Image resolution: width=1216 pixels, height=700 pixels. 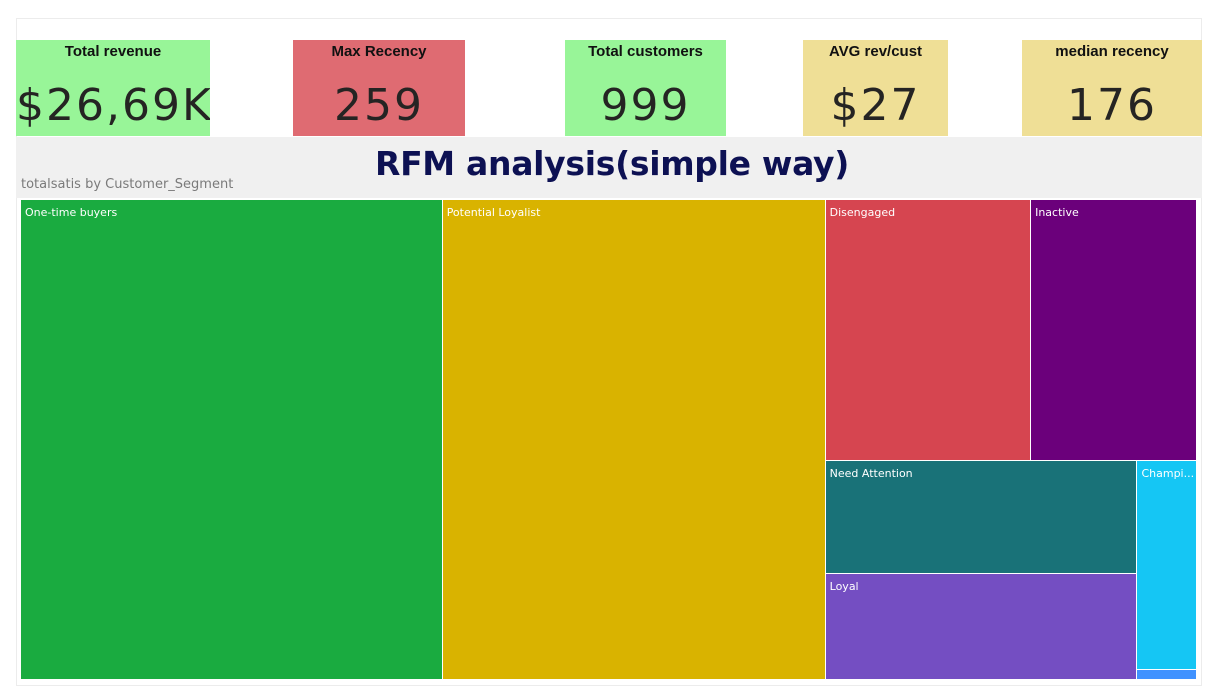 I want to click on kpi-label: median recency, so click(x=1112, y=51).